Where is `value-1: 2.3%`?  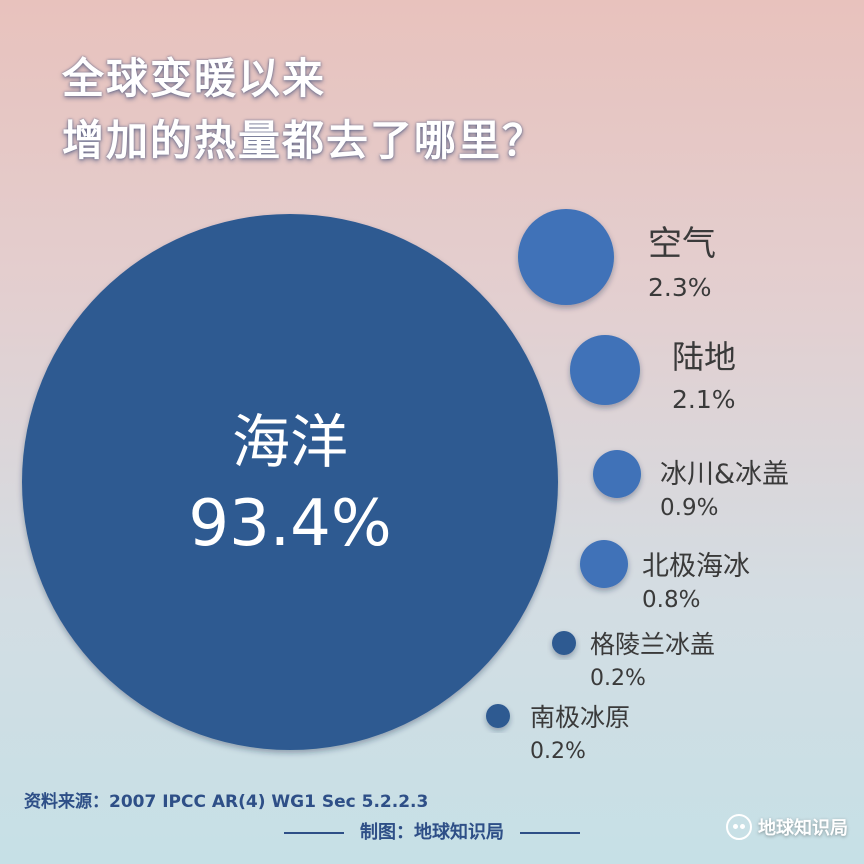
value-1: 2.3% is located at coordinates (680, 287).